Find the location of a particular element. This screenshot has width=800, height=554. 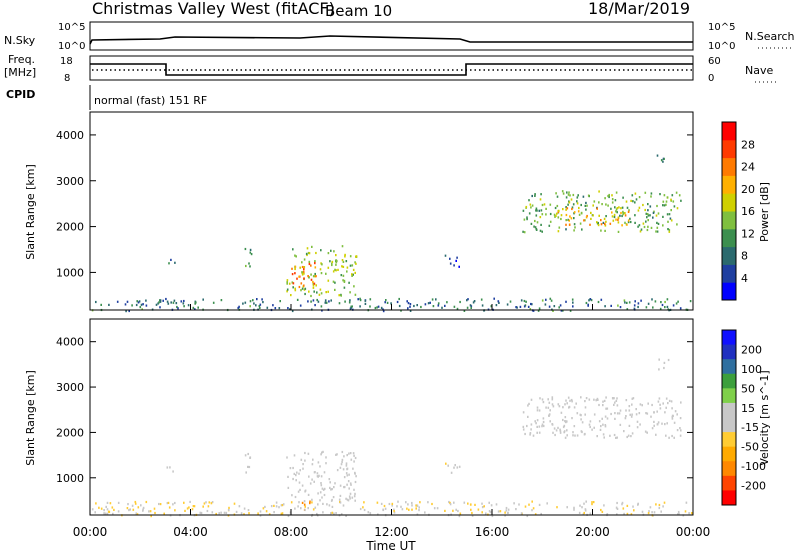

colorbar-tick-label: 200 is located at coordinates (751, 349).